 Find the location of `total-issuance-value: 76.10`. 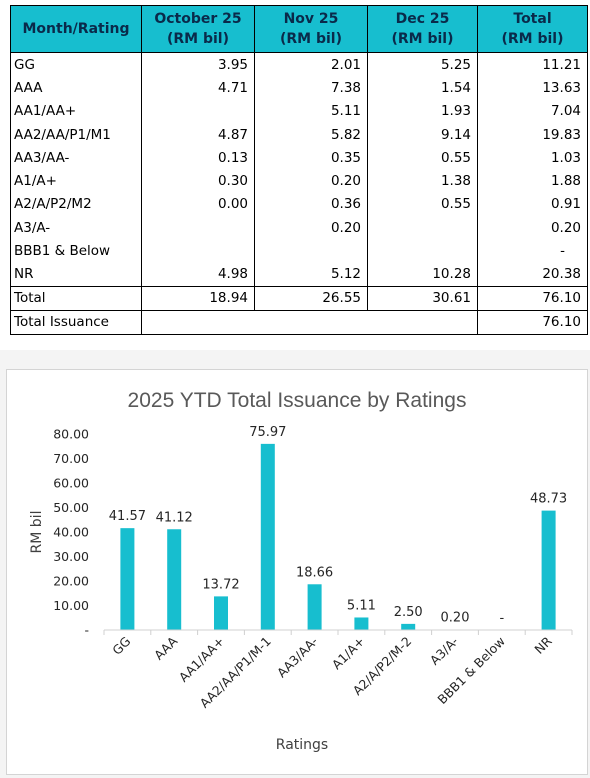

total-issuance-value: 76.10 is located at coordinates (532, 322).